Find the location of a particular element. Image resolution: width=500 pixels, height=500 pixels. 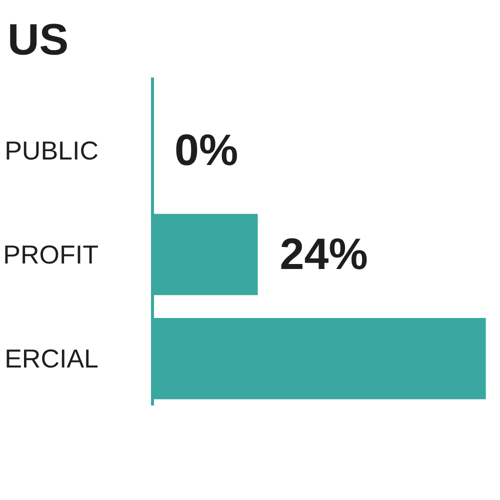

data-label: 24% is located at coordinates (324, 255).